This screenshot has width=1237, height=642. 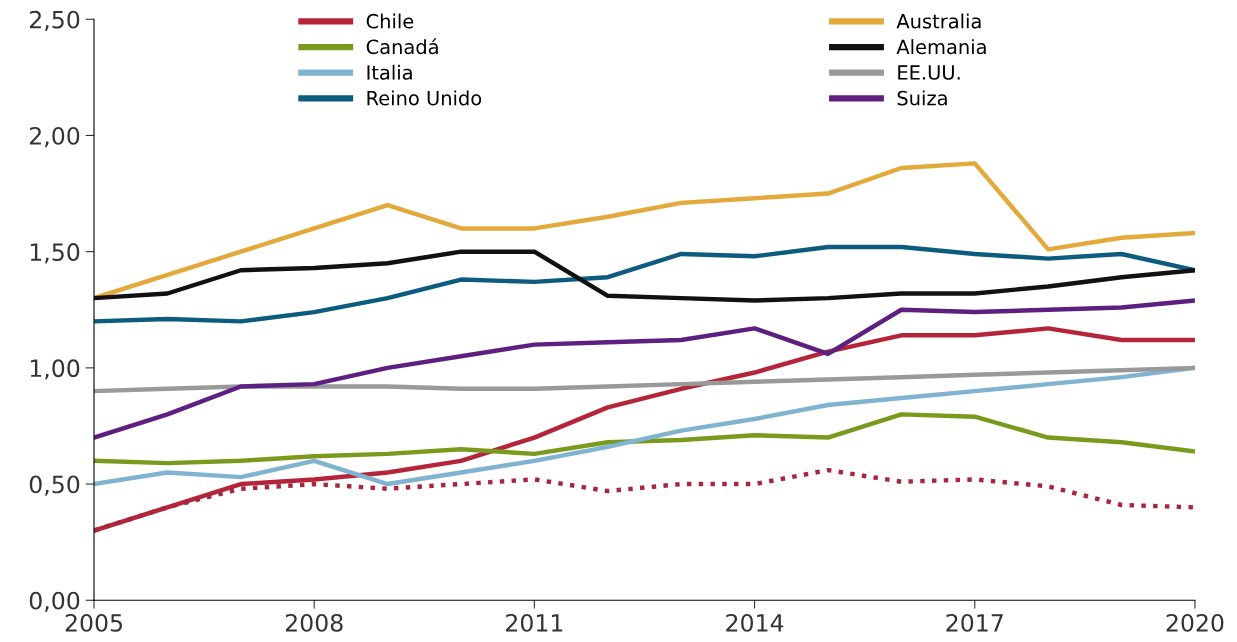 I want to click on x-tick-label: 2014, so click(x=755, y=622).